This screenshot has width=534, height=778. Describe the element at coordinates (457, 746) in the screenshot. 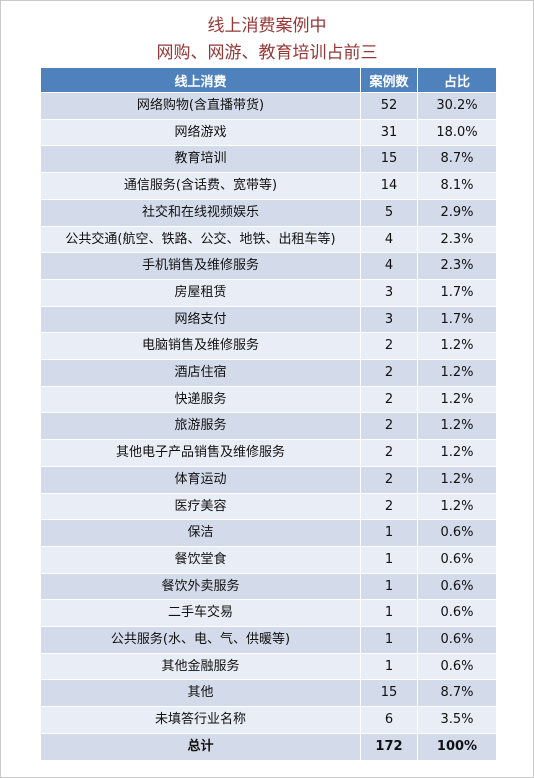

I see `total-share-cell: 100%` at that location.